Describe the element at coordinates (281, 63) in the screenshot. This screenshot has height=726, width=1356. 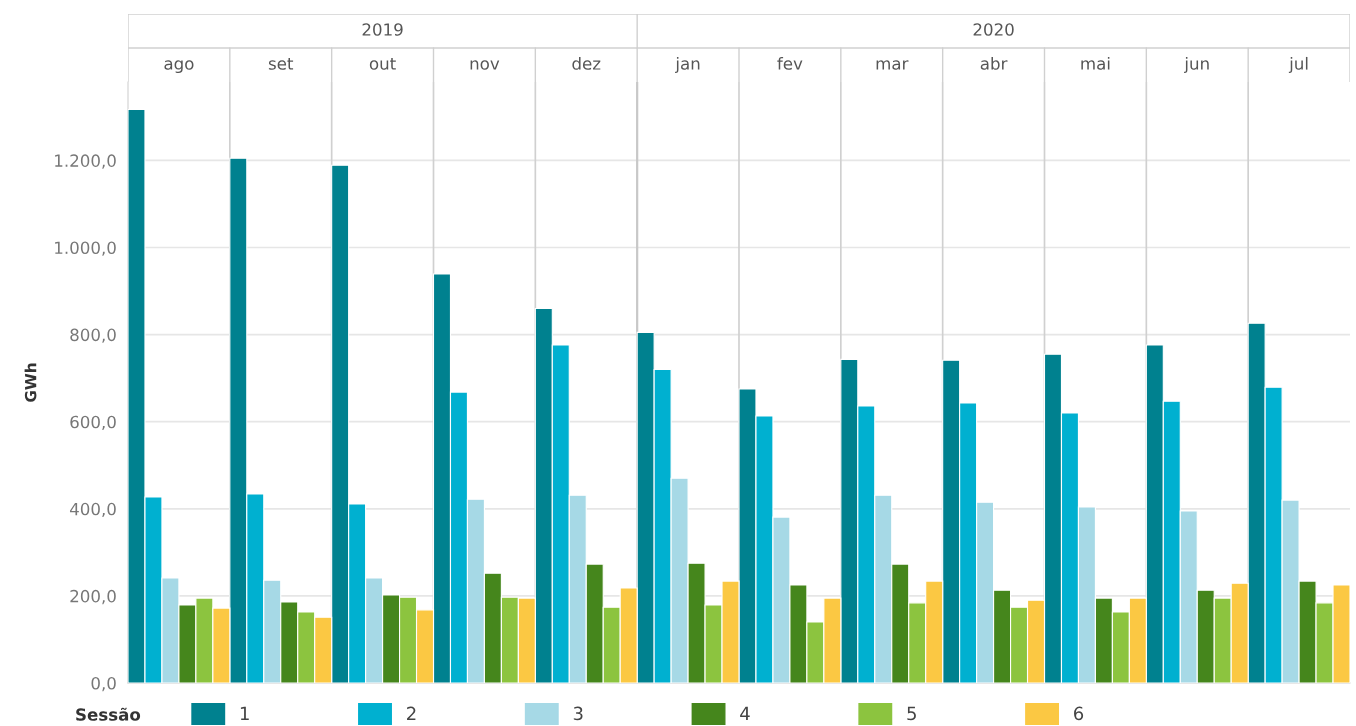
I see `x-tick-label: set` at that location.